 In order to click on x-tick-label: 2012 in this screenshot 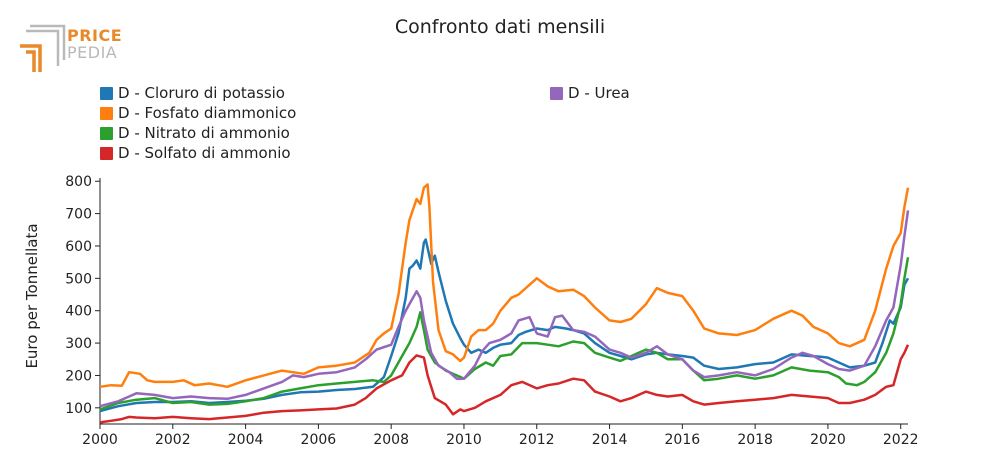, I will do `click(537, 440)`.